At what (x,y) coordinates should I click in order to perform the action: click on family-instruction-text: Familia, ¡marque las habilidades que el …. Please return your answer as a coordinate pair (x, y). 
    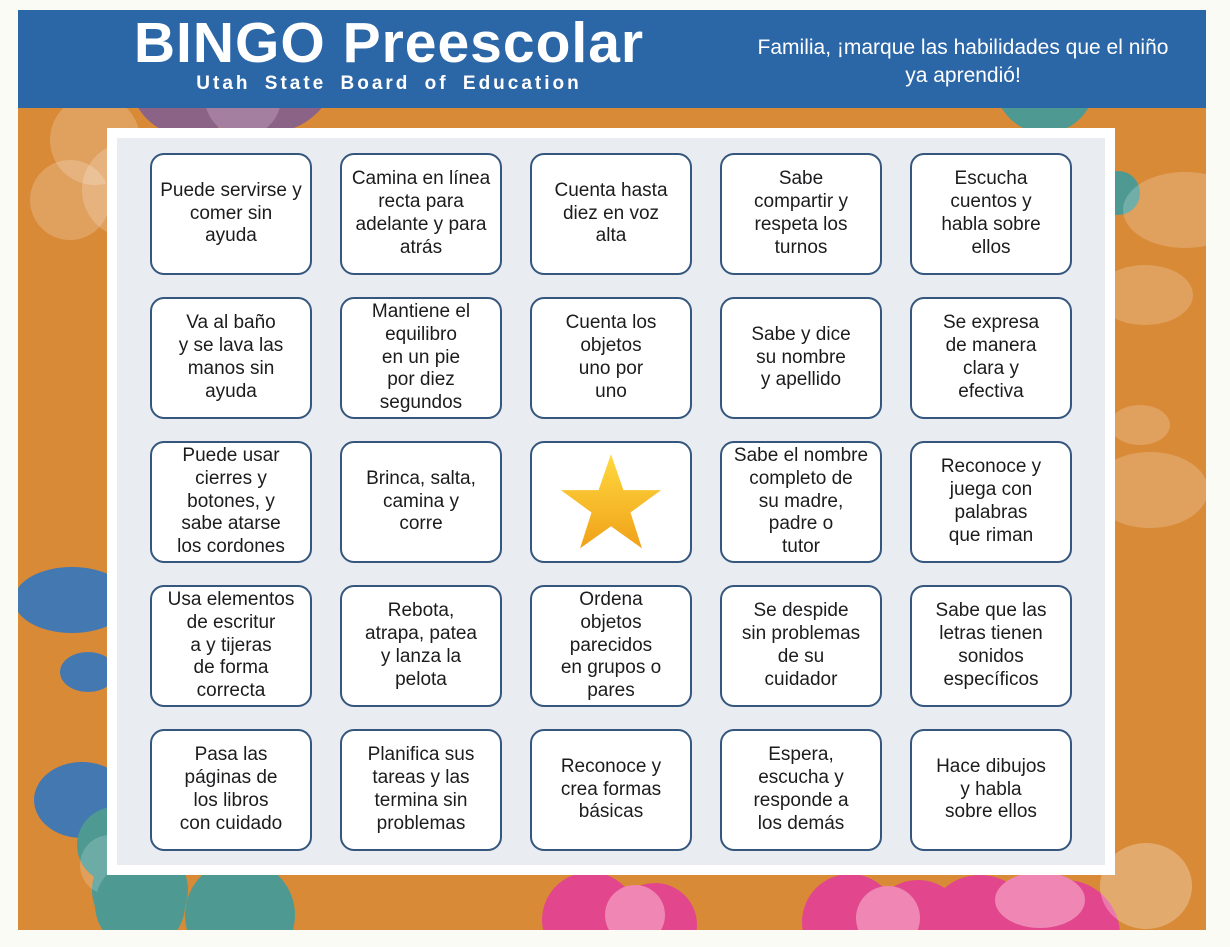
    Looking at the image, I should click on (963, 62).